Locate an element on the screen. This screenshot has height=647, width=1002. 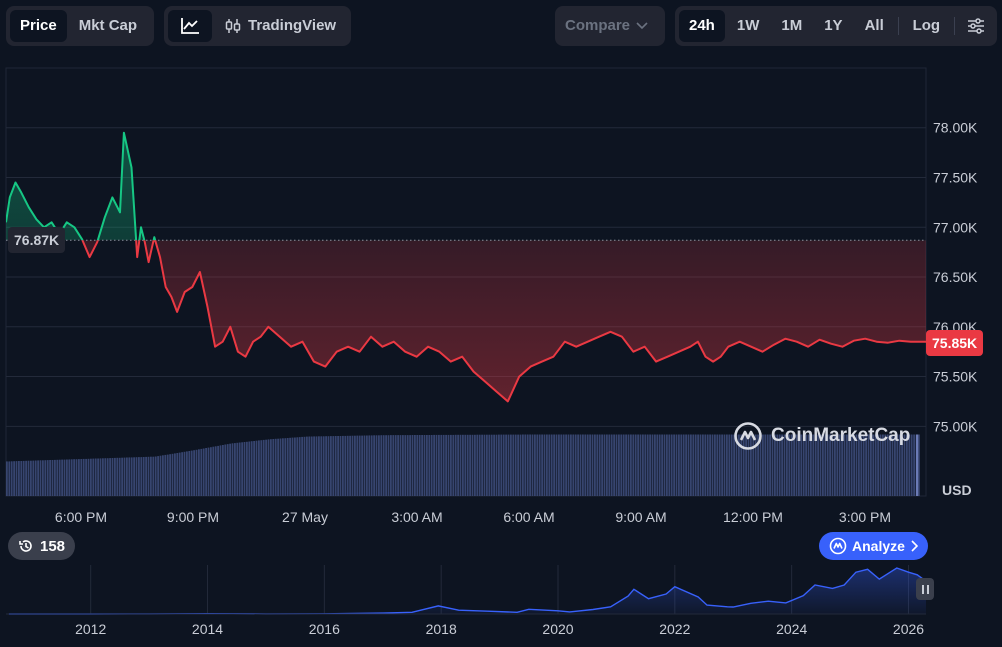
history-icon is located at coordinates (25, 546).